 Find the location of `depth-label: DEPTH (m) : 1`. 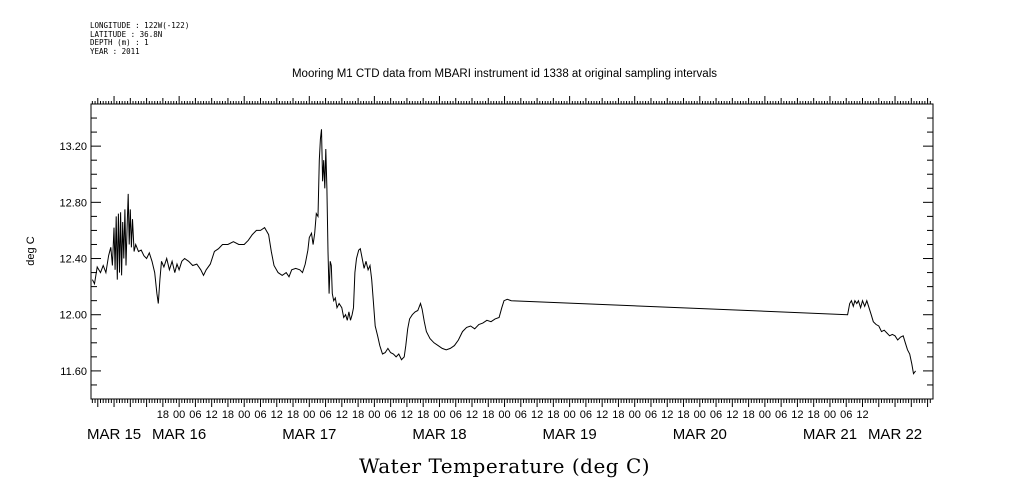

depth-label: DEPTH (m) : 1 is located at coordinates (119, 43).